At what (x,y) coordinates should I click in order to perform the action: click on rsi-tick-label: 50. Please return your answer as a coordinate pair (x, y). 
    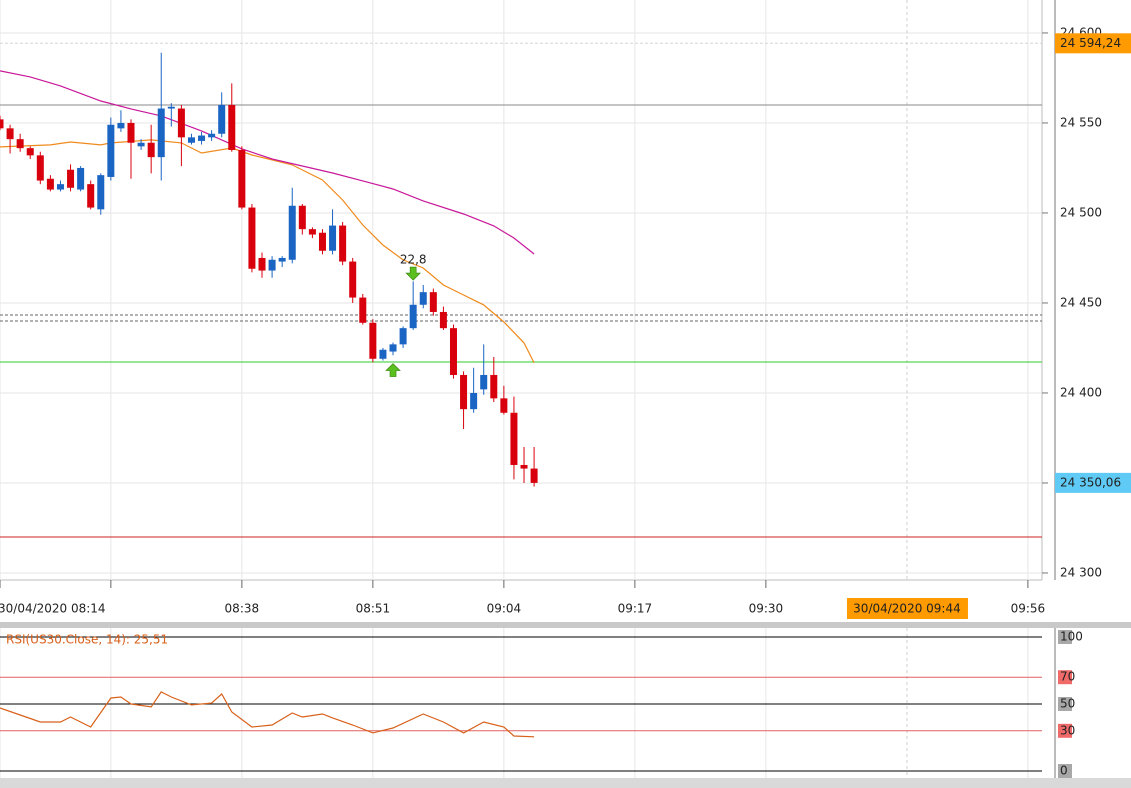
    Looking at the image, I should click on (1067, 704).